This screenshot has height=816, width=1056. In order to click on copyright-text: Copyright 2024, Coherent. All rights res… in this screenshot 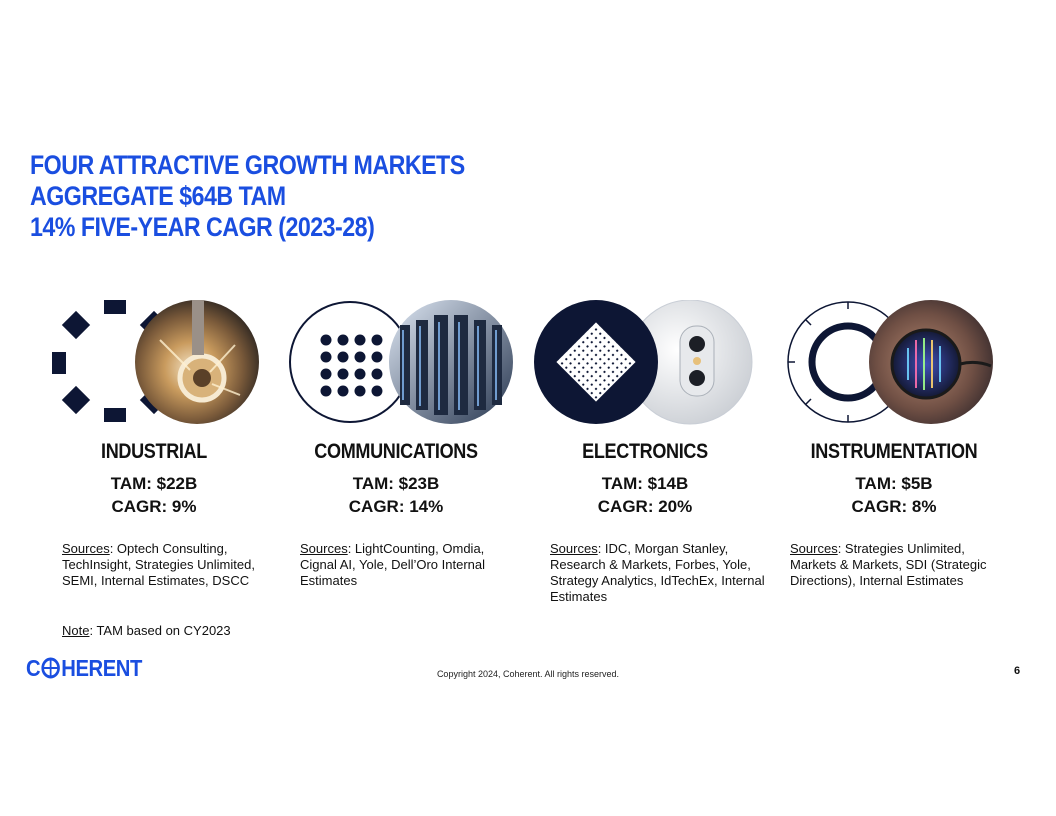, I will do `click(528, 674)`.